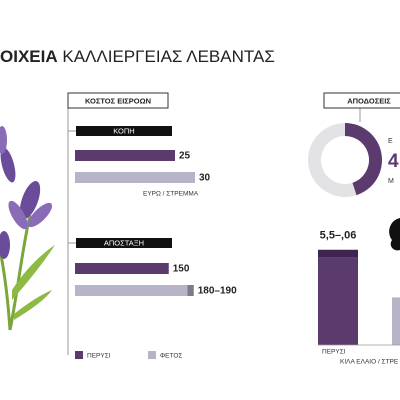  I want to click on legend-label: ΦΕΤΟΣ, so click(171, 356).